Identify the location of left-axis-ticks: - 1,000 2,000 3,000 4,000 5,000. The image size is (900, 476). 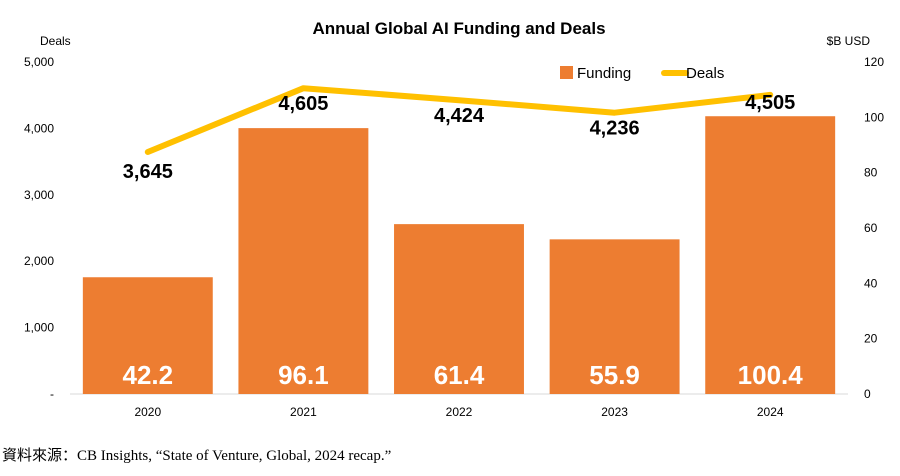
(39, 228).